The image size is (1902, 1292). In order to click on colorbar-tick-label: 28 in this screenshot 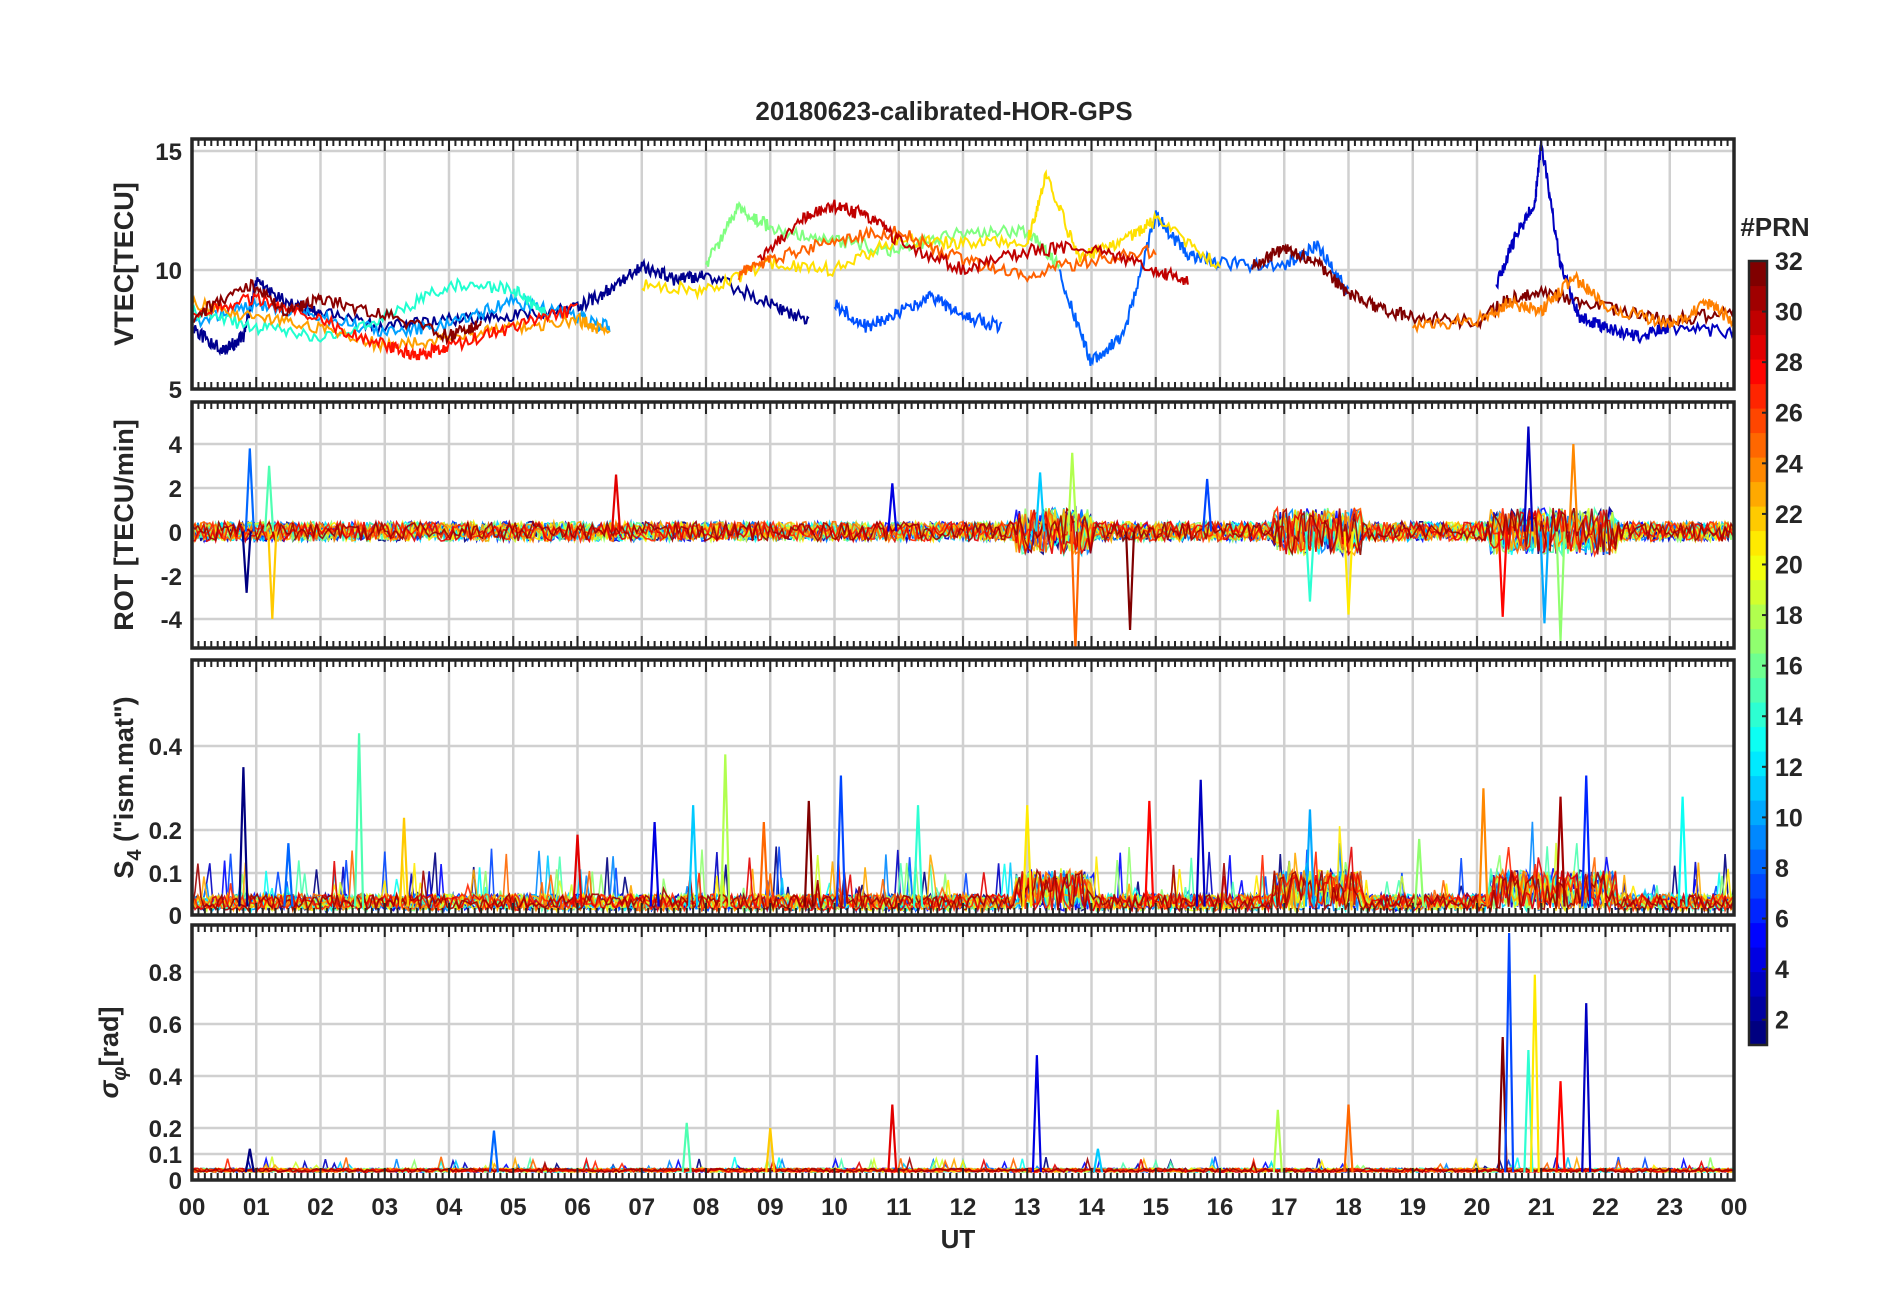, I will do `click(1789, 363)`.